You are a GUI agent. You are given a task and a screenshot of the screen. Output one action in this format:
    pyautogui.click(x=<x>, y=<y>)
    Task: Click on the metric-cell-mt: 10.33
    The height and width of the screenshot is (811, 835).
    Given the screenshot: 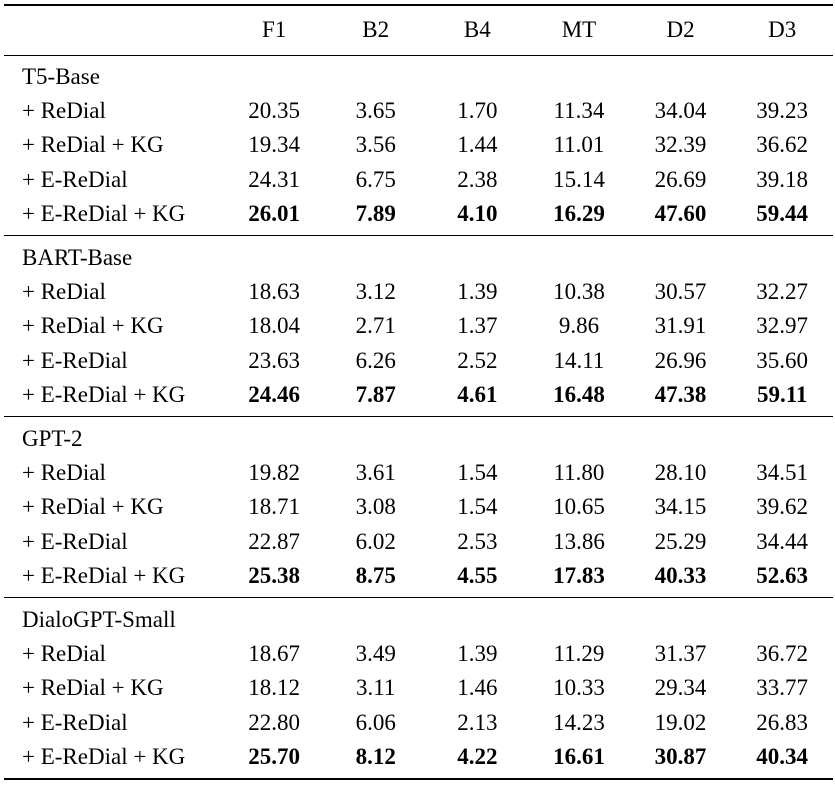 What is the action you would take?
    pyautogui.click(x=579, y=688)
    